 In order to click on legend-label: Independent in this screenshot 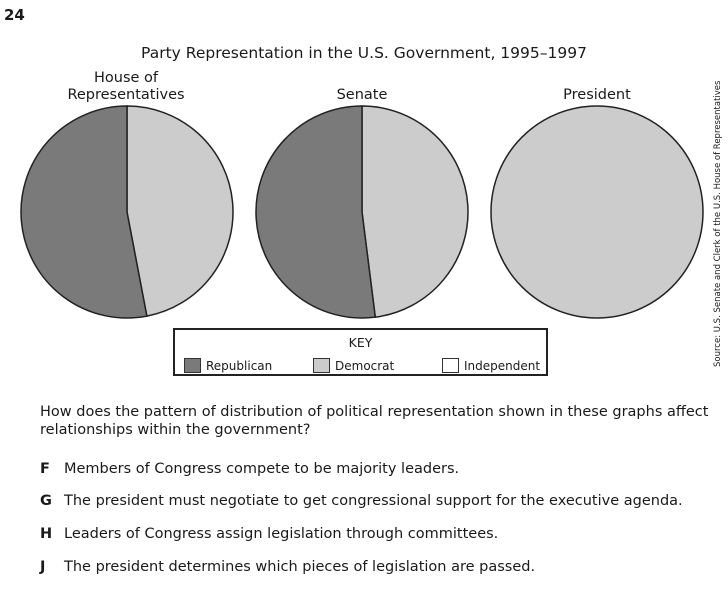, I will do `click(502, 365)`.